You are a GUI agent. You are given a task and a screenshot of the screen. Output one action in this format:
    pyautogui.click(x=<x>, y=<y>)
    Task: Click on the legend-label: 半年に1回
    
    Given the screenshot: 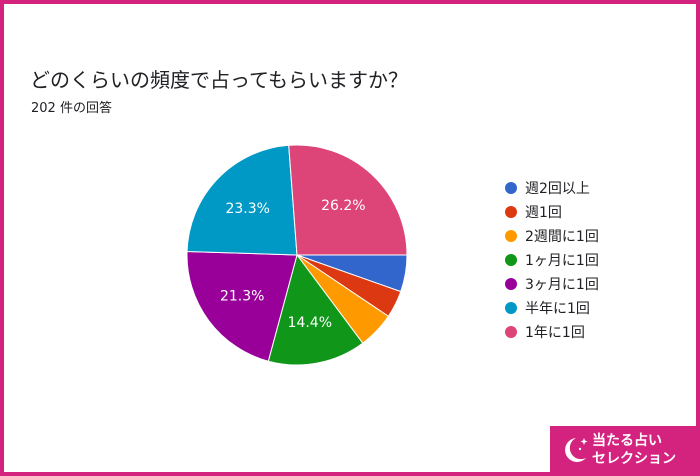 What is the action you would take?
    pyautogui.click(x=557, y=309)
    